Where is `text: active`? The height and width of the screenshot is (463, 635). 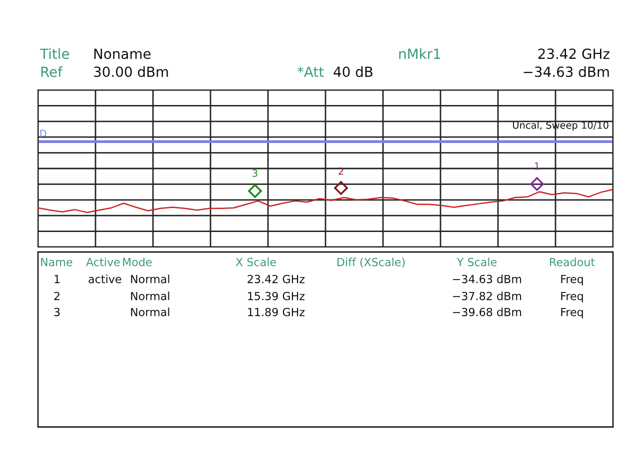 text: active is located at coordinates (105, 279).